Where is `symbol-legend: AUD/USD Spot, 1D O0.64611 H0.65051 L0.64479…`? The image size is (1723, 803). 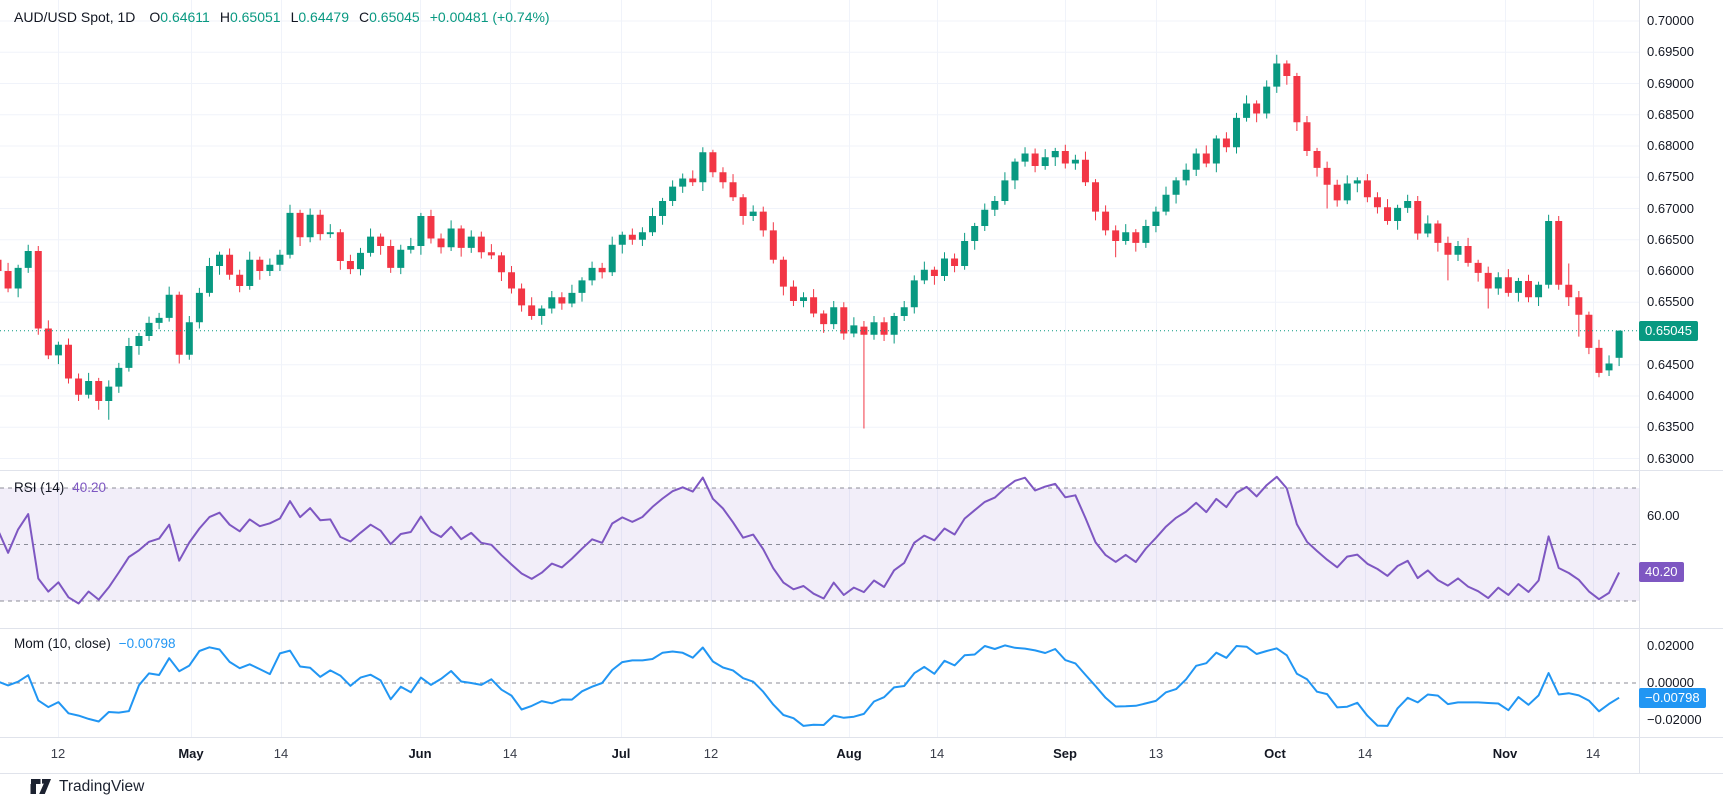 symbol-legend: AUD/USD Spot, 1D O0.64611 H0.65051 L0.64479… is located at coordinates (282, 17).